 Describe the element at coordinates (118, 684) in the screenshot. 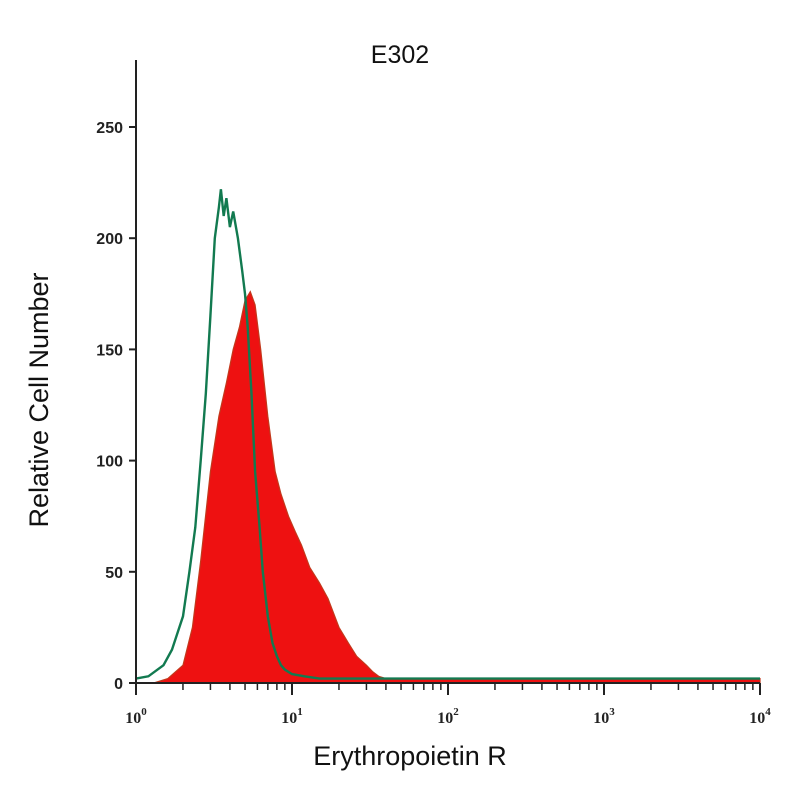

I see `y-tick-label: 0` at that location.